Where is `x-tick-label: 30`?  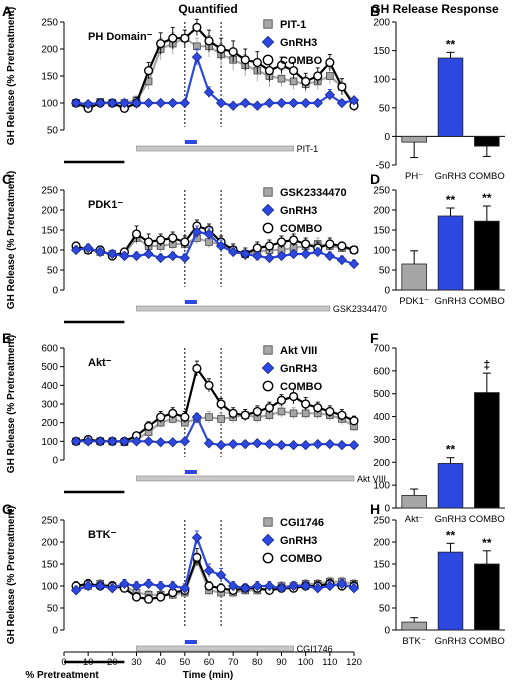
x-tick-label: 30 is located at coordinates (136, 662).